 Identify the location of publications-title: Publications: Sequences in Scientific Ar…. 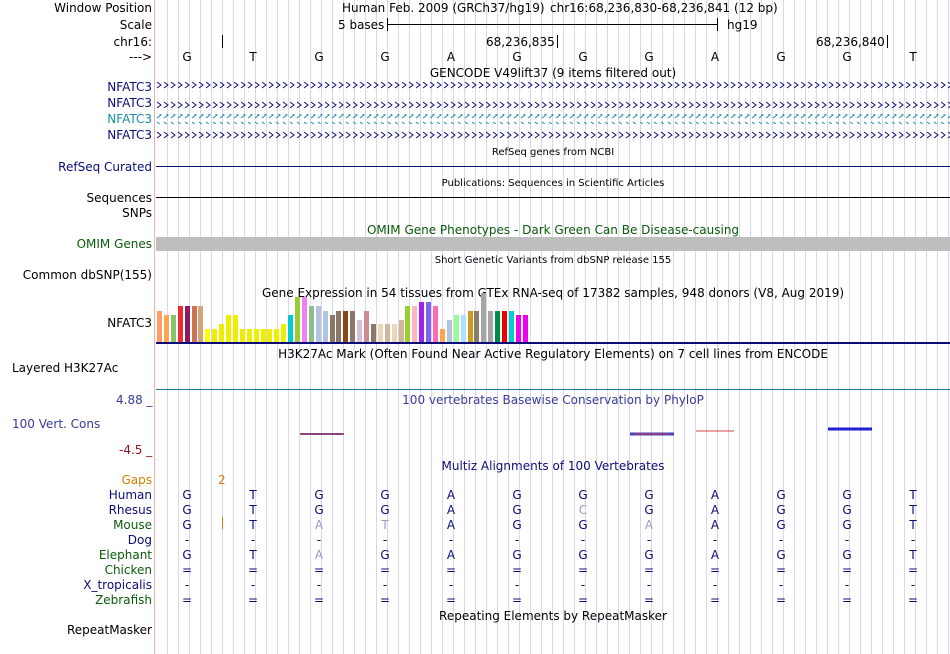
(553, 183).